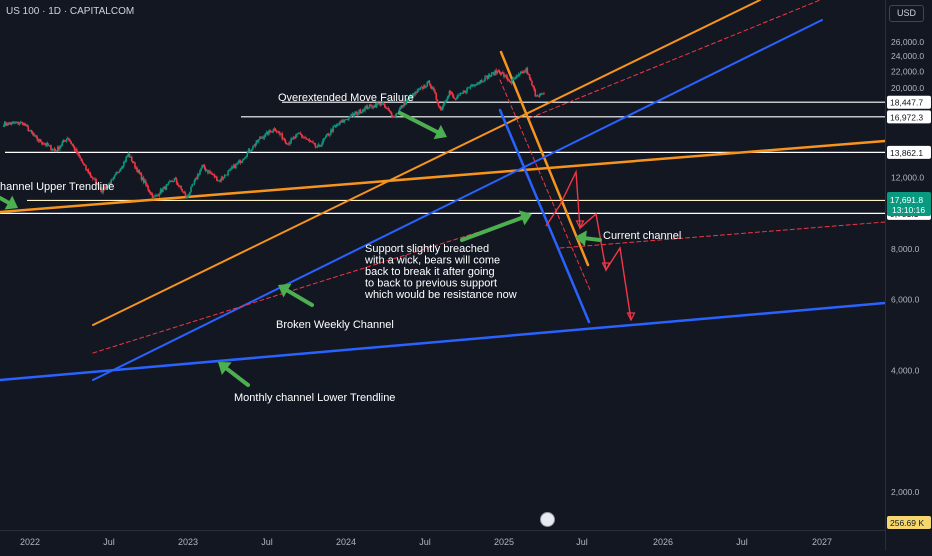 Image resolution: width=932 pixels, height=556 pixels. What do you see at coordinates (346, 98) in the screenshot?
I see `annotation-overextended: Overextended Move Failure` at bounding box center [346, 98].